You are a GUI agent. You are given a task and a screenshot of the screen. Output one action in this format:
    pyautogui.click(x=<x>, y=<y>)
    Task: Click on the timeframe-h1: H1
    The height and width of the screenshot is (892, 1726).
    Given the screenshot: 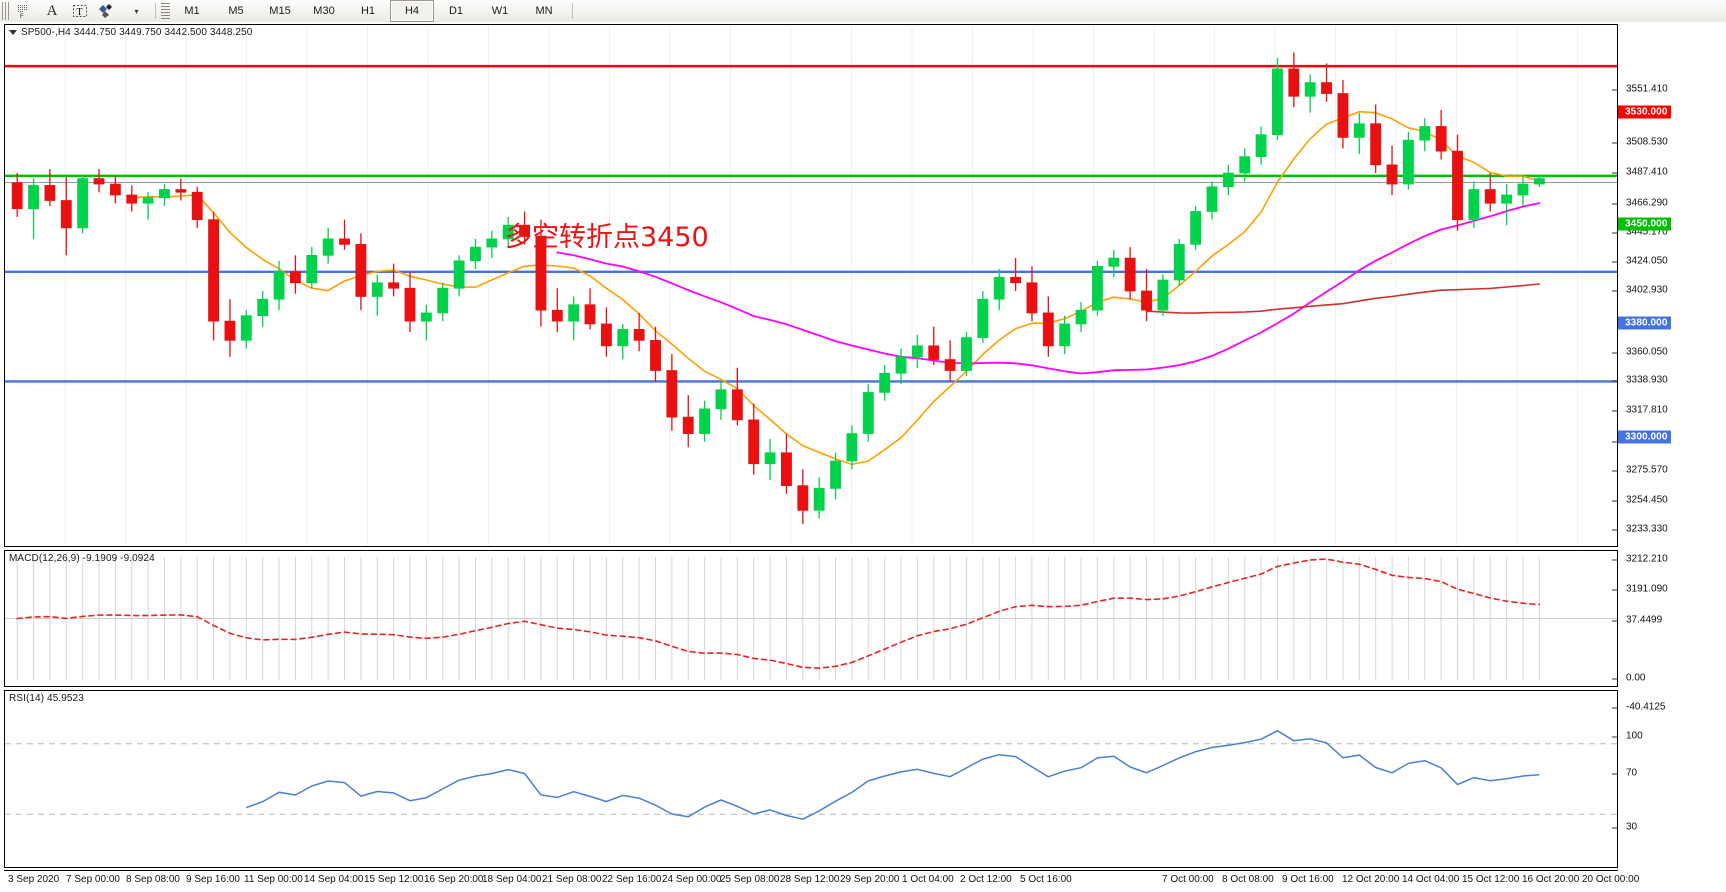 What is the action you would take?
    pyautogui.click(x=368, y=11)
    